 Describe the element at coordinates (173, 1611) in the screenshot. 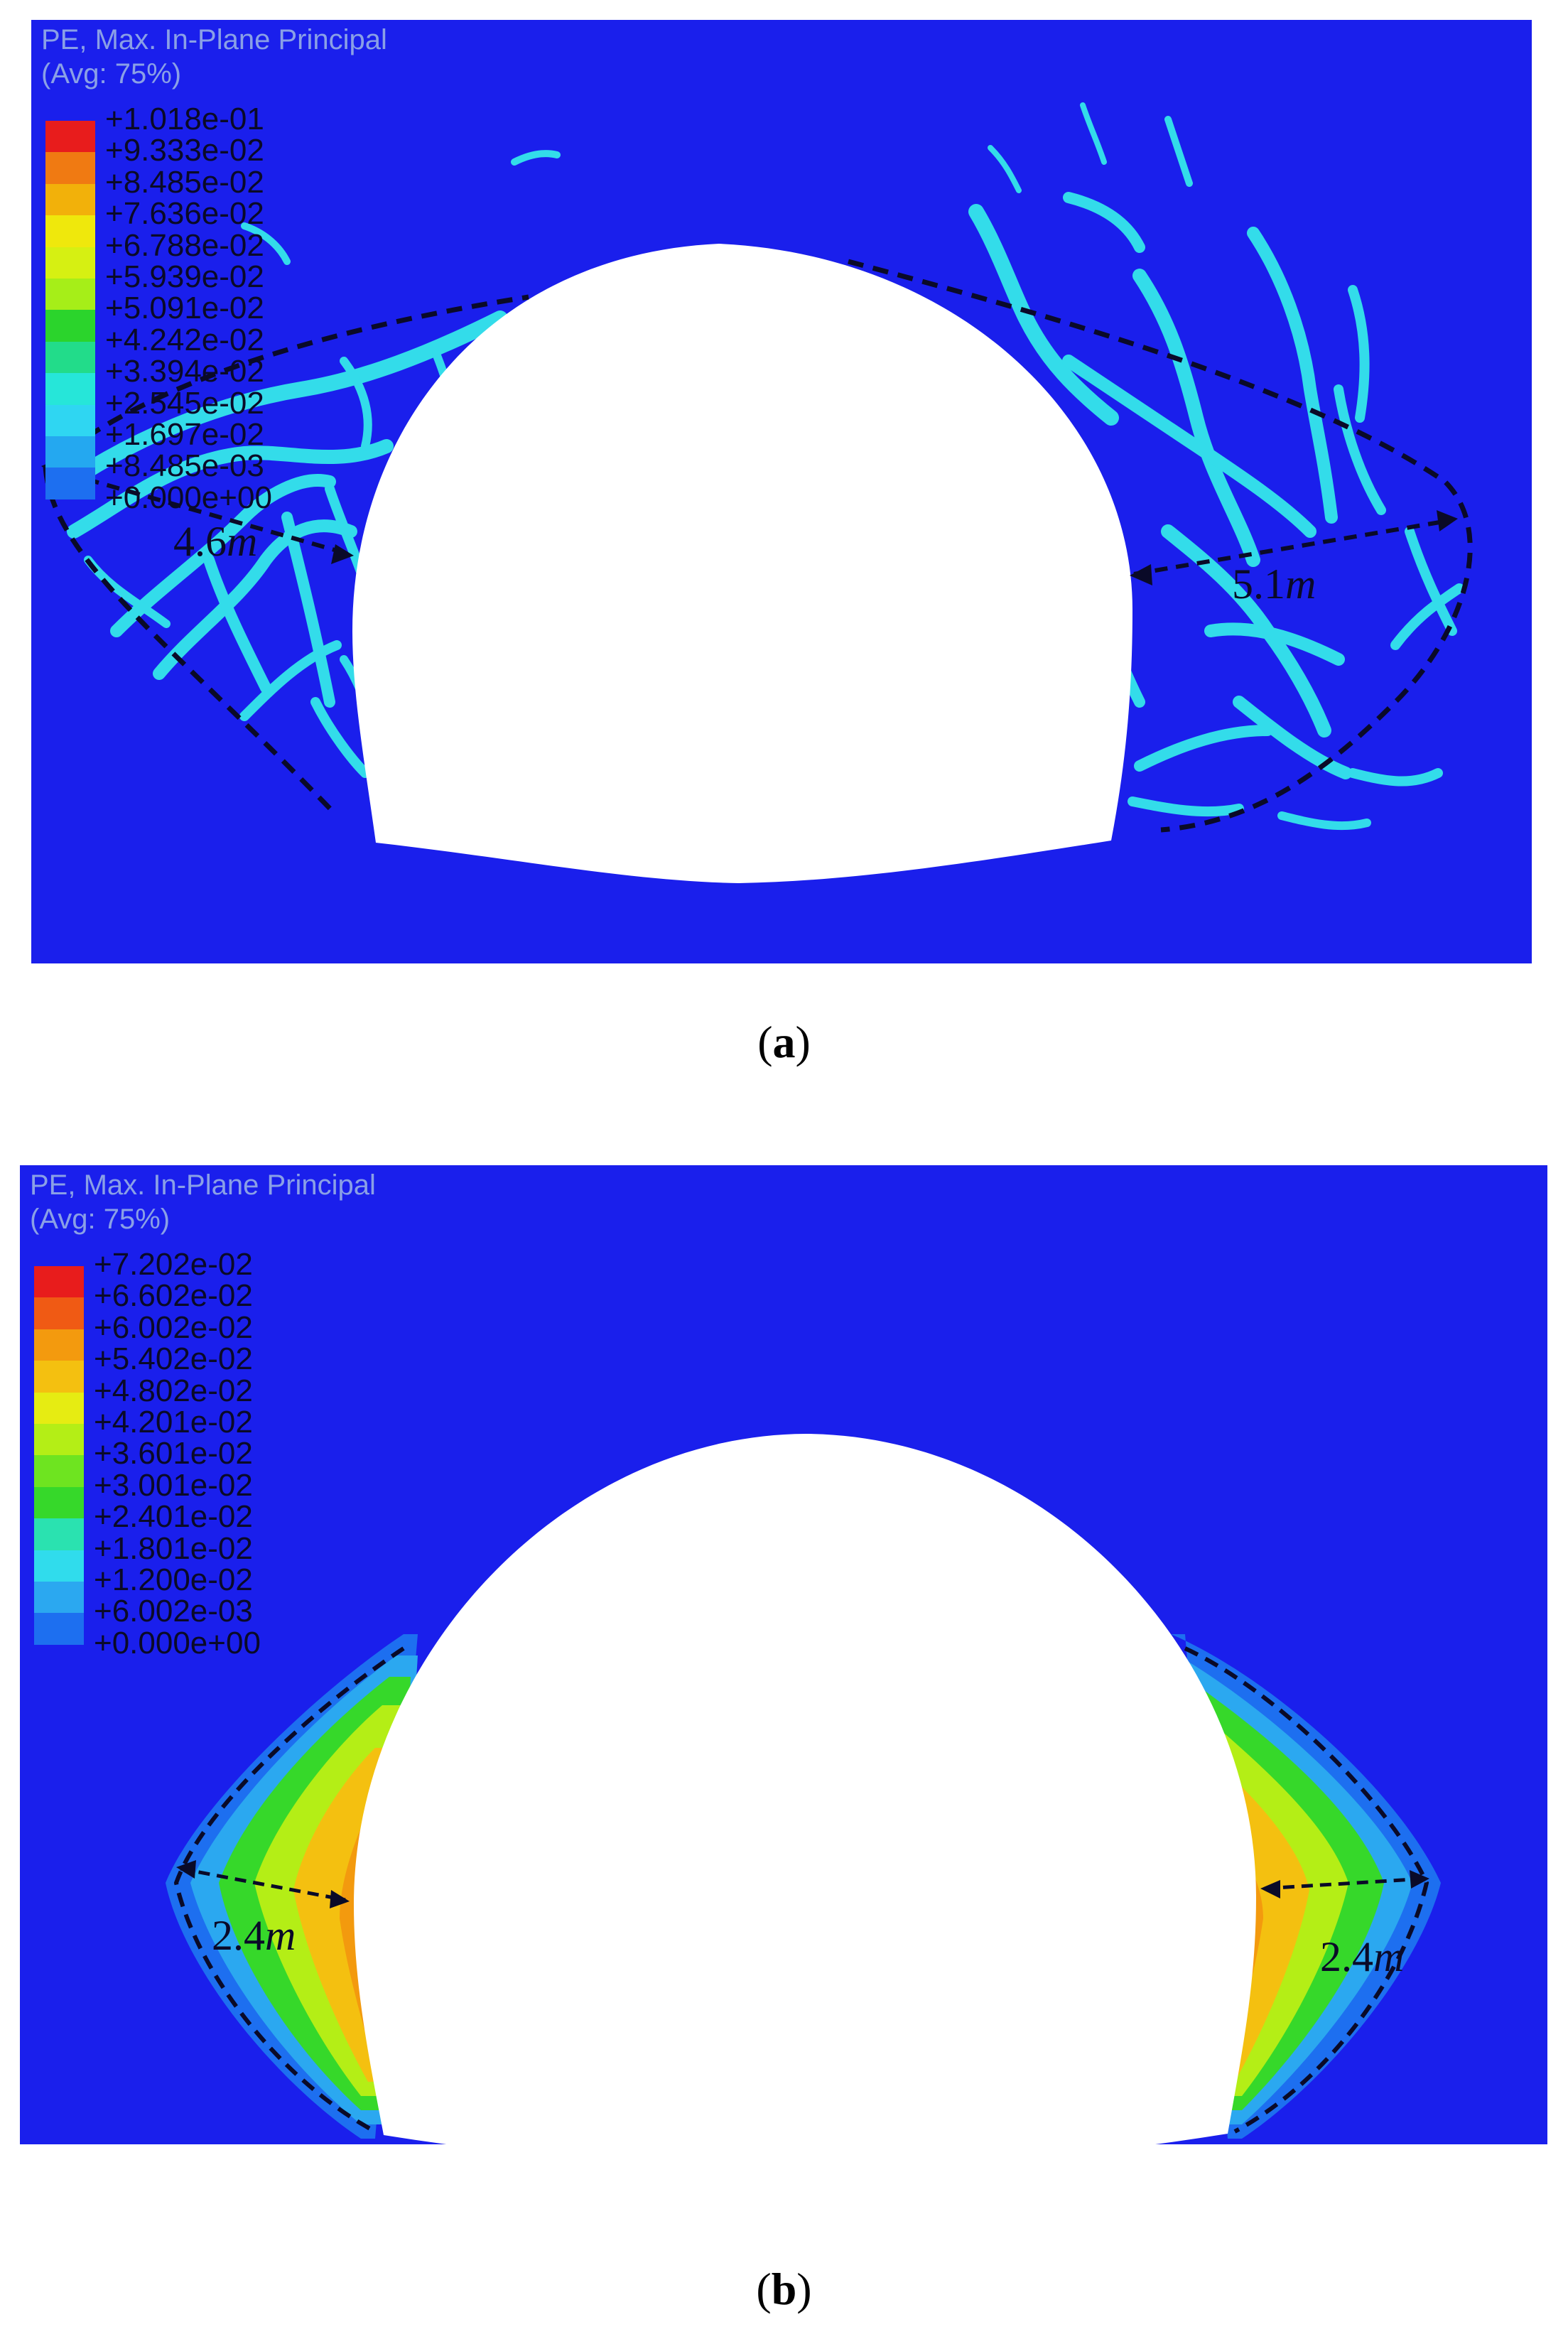

I see `legend-value: +6.002e-03` at that location.